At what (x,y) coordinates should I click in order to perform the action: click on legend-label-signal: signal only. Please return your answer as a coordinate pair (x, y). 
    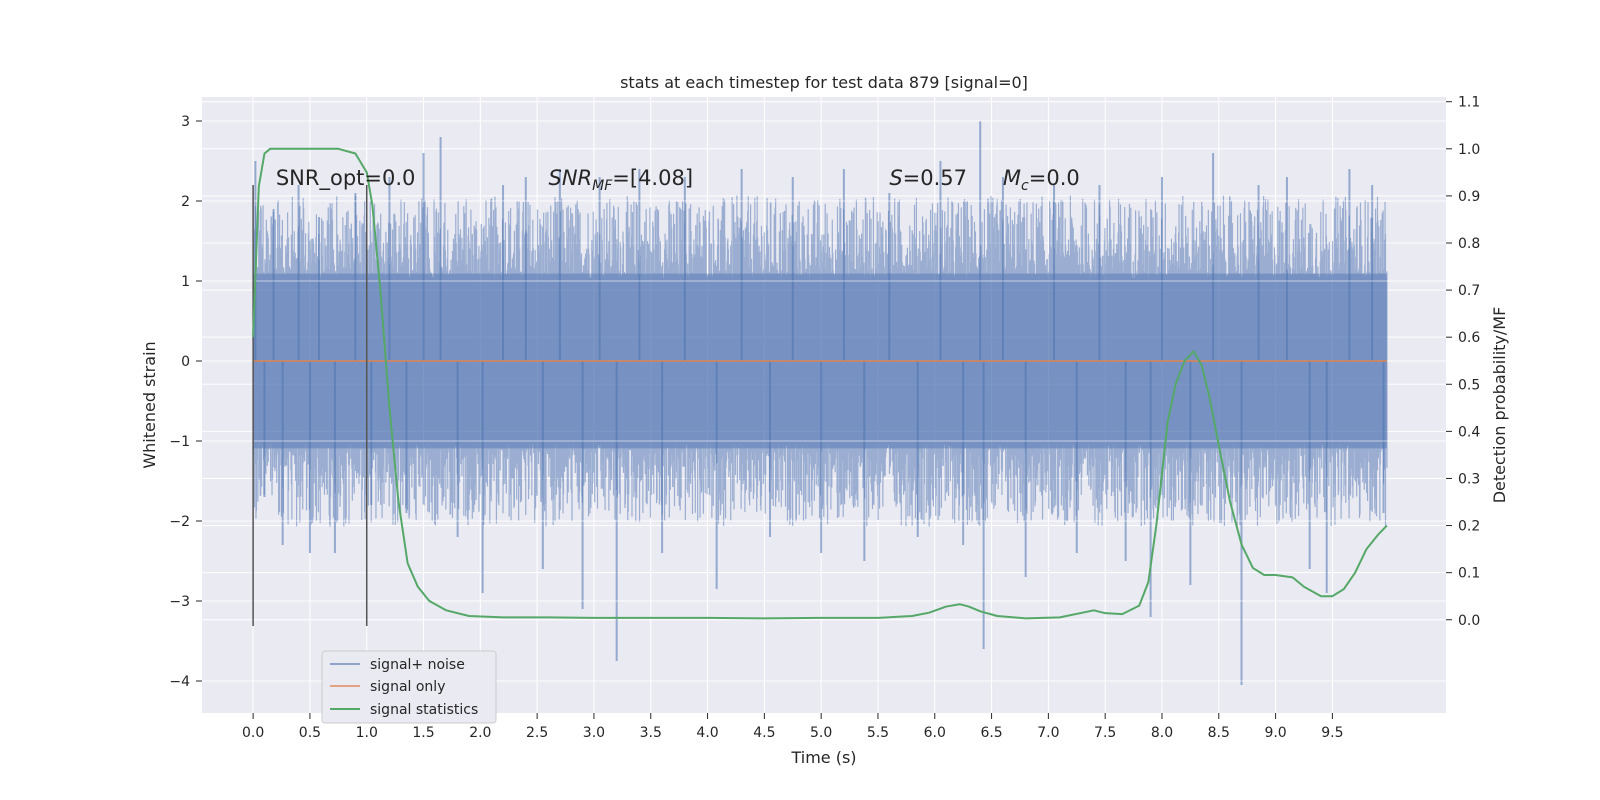
    Looking at the image, I should click on (407, 687).